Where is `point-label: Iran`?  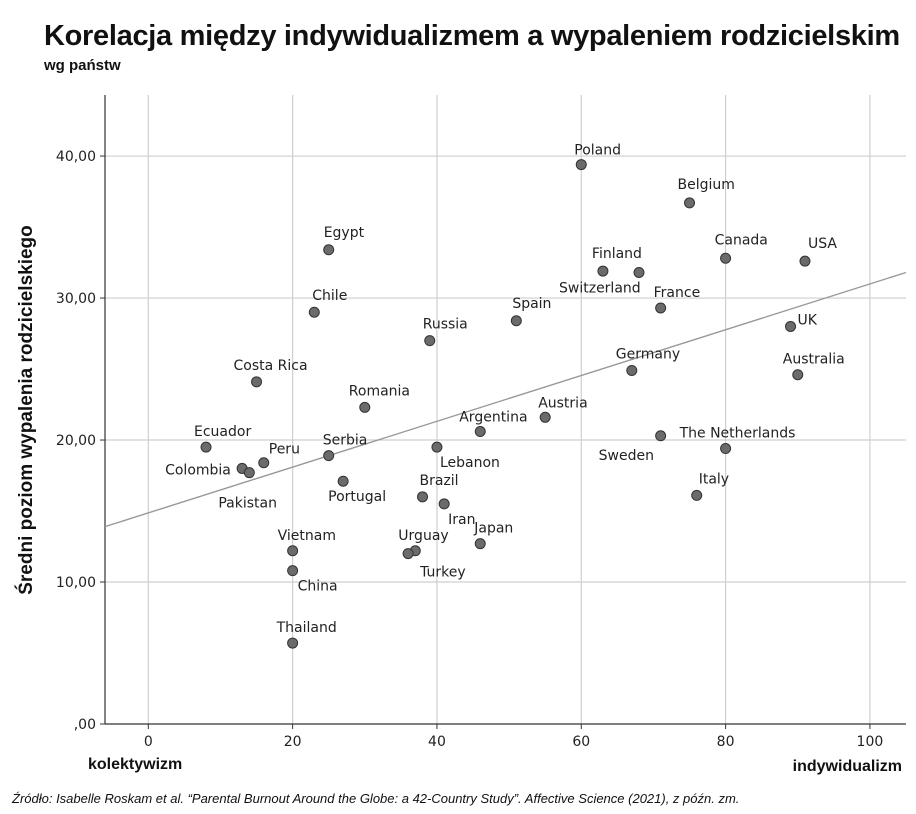 point-label: Iran is located at coordinates (461, 520).